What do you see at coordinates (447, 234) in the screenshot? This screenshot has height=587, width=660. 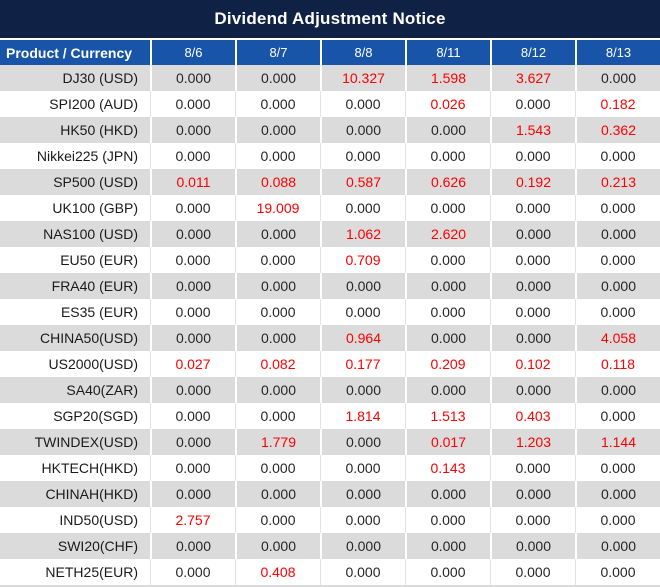 I see `value-cell: 2.620` at bounding box center [447, 234].